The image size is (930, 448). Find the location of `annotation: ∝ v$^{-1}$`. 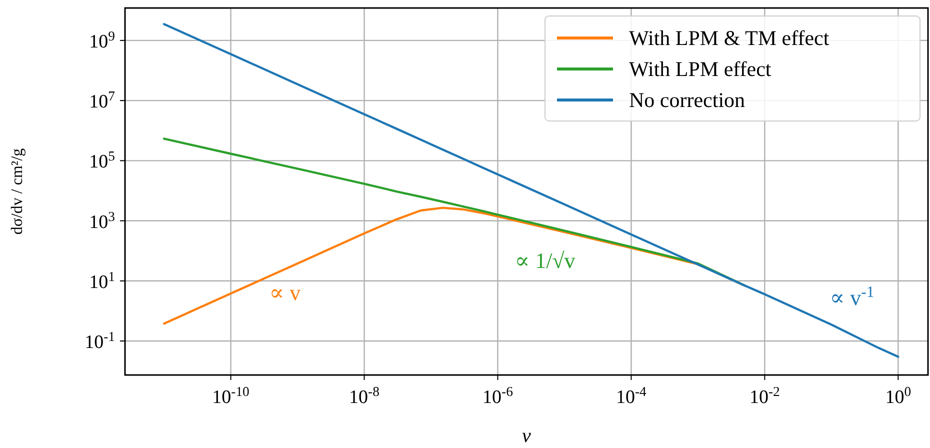

annotation: ∝ v$^{-1}$ is located at coordinates (852, 297).